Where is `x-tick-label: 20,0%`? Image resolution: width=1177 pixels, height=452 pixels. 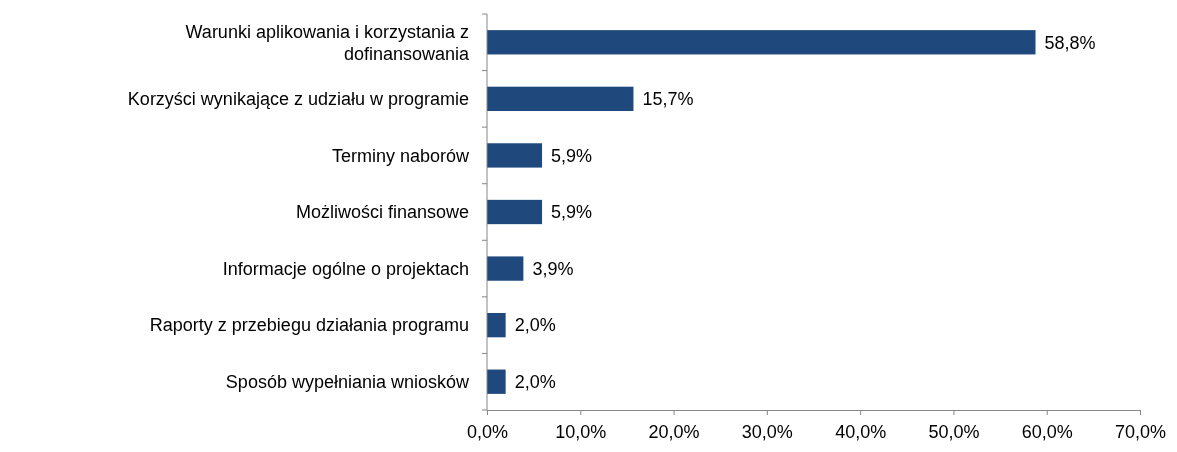 x-tick-label: 20,0% is located at coordinates (674, 431).